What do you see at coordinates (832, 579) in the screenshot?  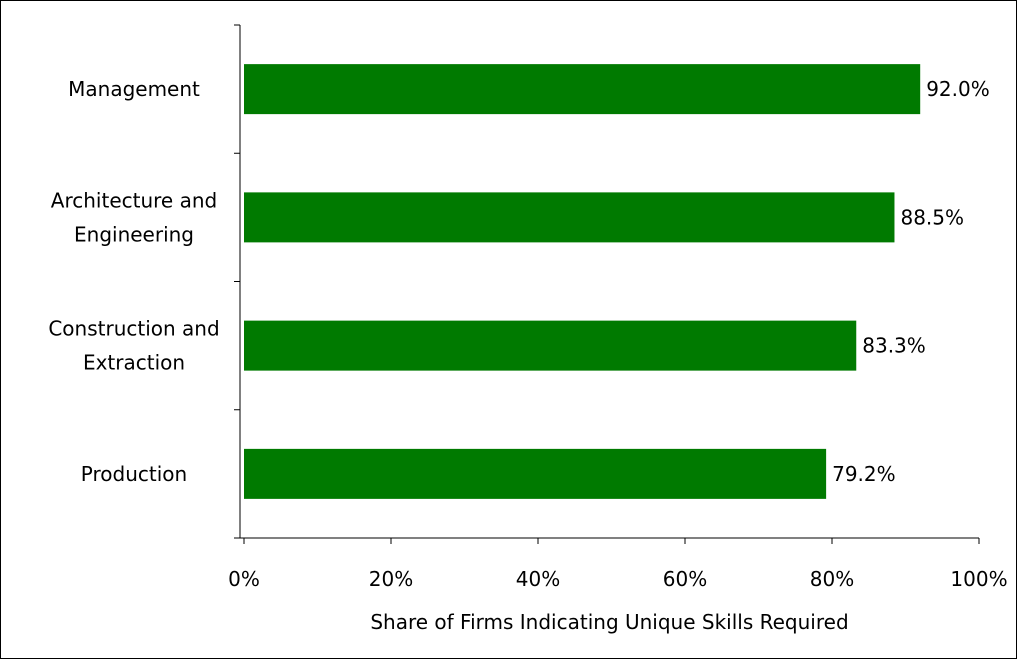 I see `x-tick-label-4: 80%` at bounding box center [832, 579].